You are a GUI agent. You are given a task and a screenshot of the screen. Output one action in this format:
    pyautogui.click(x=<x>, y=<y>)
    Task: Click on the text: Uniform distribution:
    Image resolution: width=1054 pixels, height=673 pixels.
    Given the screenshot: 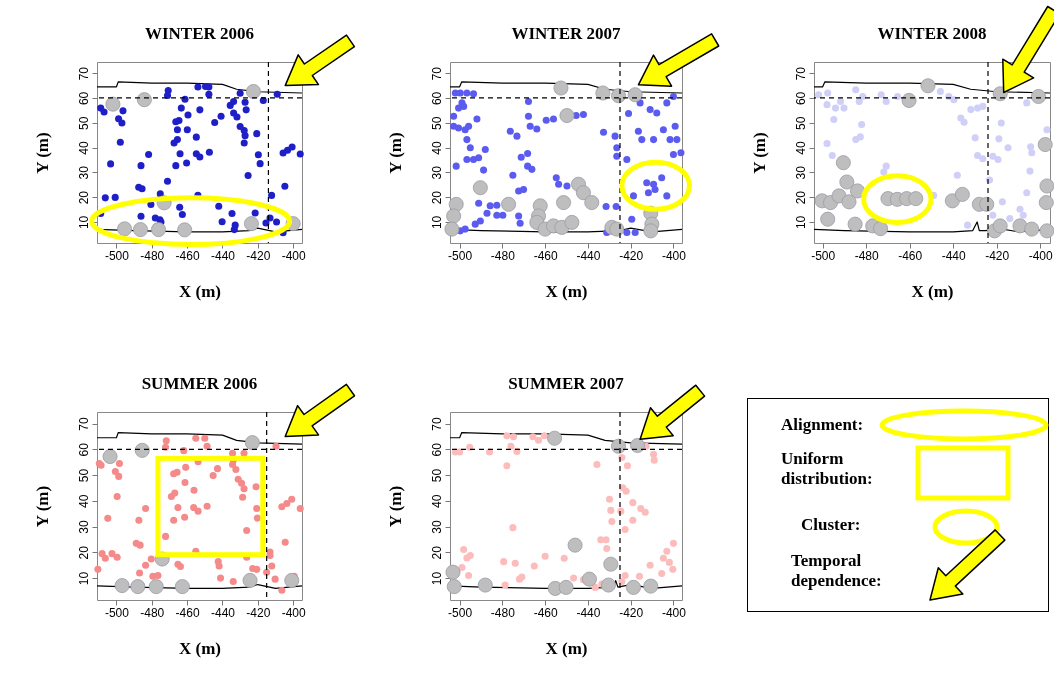 What is the action you would take?
    pyautogui.click(x=827, y=469)
    